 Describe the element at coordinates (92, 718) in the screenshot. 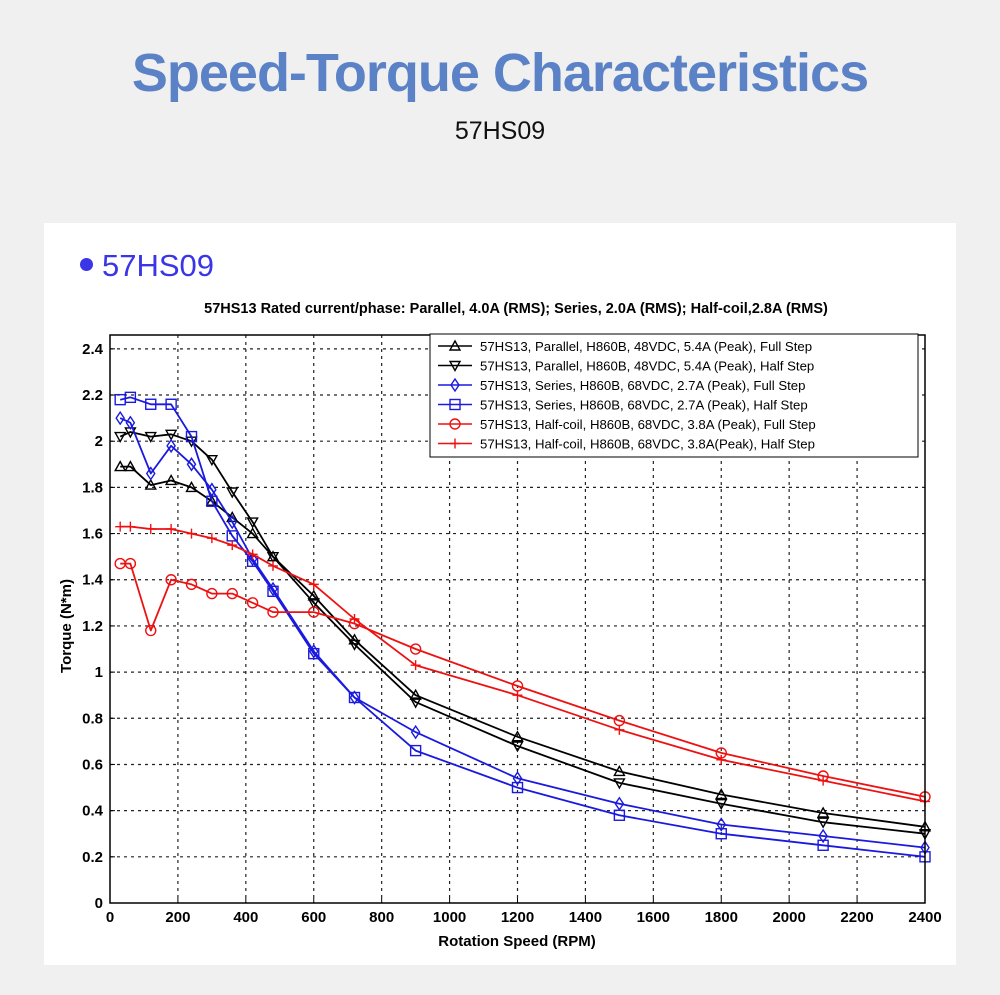

I see `y-tick-label: 0.8` at that location.